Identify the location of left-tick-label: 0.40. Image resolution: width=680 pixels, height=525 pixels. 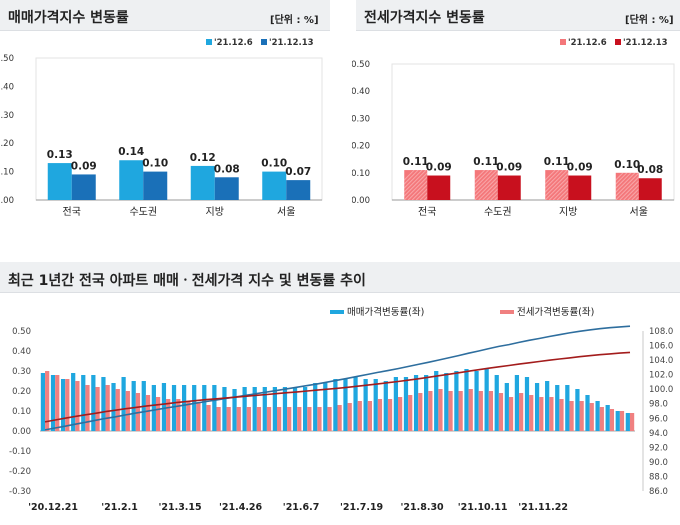
(21, 352).